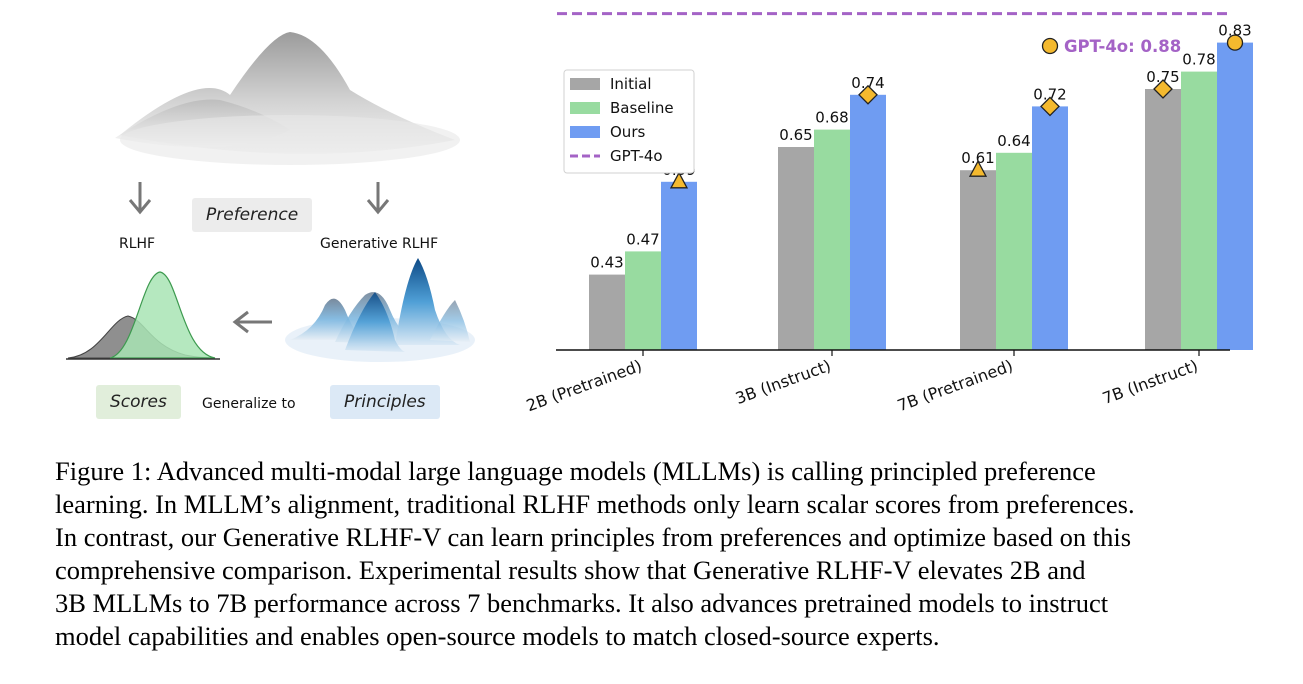 The width and height of the screenshot is (1303, 684). I want to click on preference-tag: Preference, so click(252, 215).